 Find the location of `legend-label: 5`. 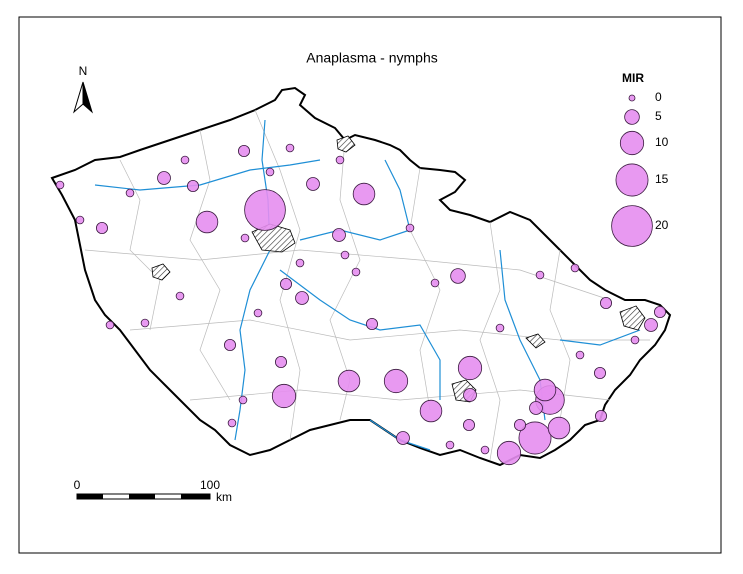

legend-label: 5 is located at coordinates (658, 116).